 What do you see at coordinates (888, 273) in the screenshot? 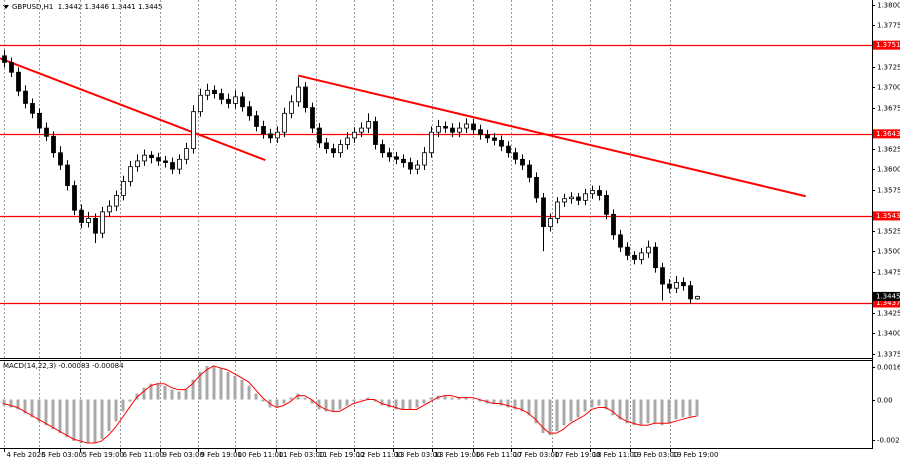
I see `y-tick-label: 1.3475` at bounding box center [888, 273].